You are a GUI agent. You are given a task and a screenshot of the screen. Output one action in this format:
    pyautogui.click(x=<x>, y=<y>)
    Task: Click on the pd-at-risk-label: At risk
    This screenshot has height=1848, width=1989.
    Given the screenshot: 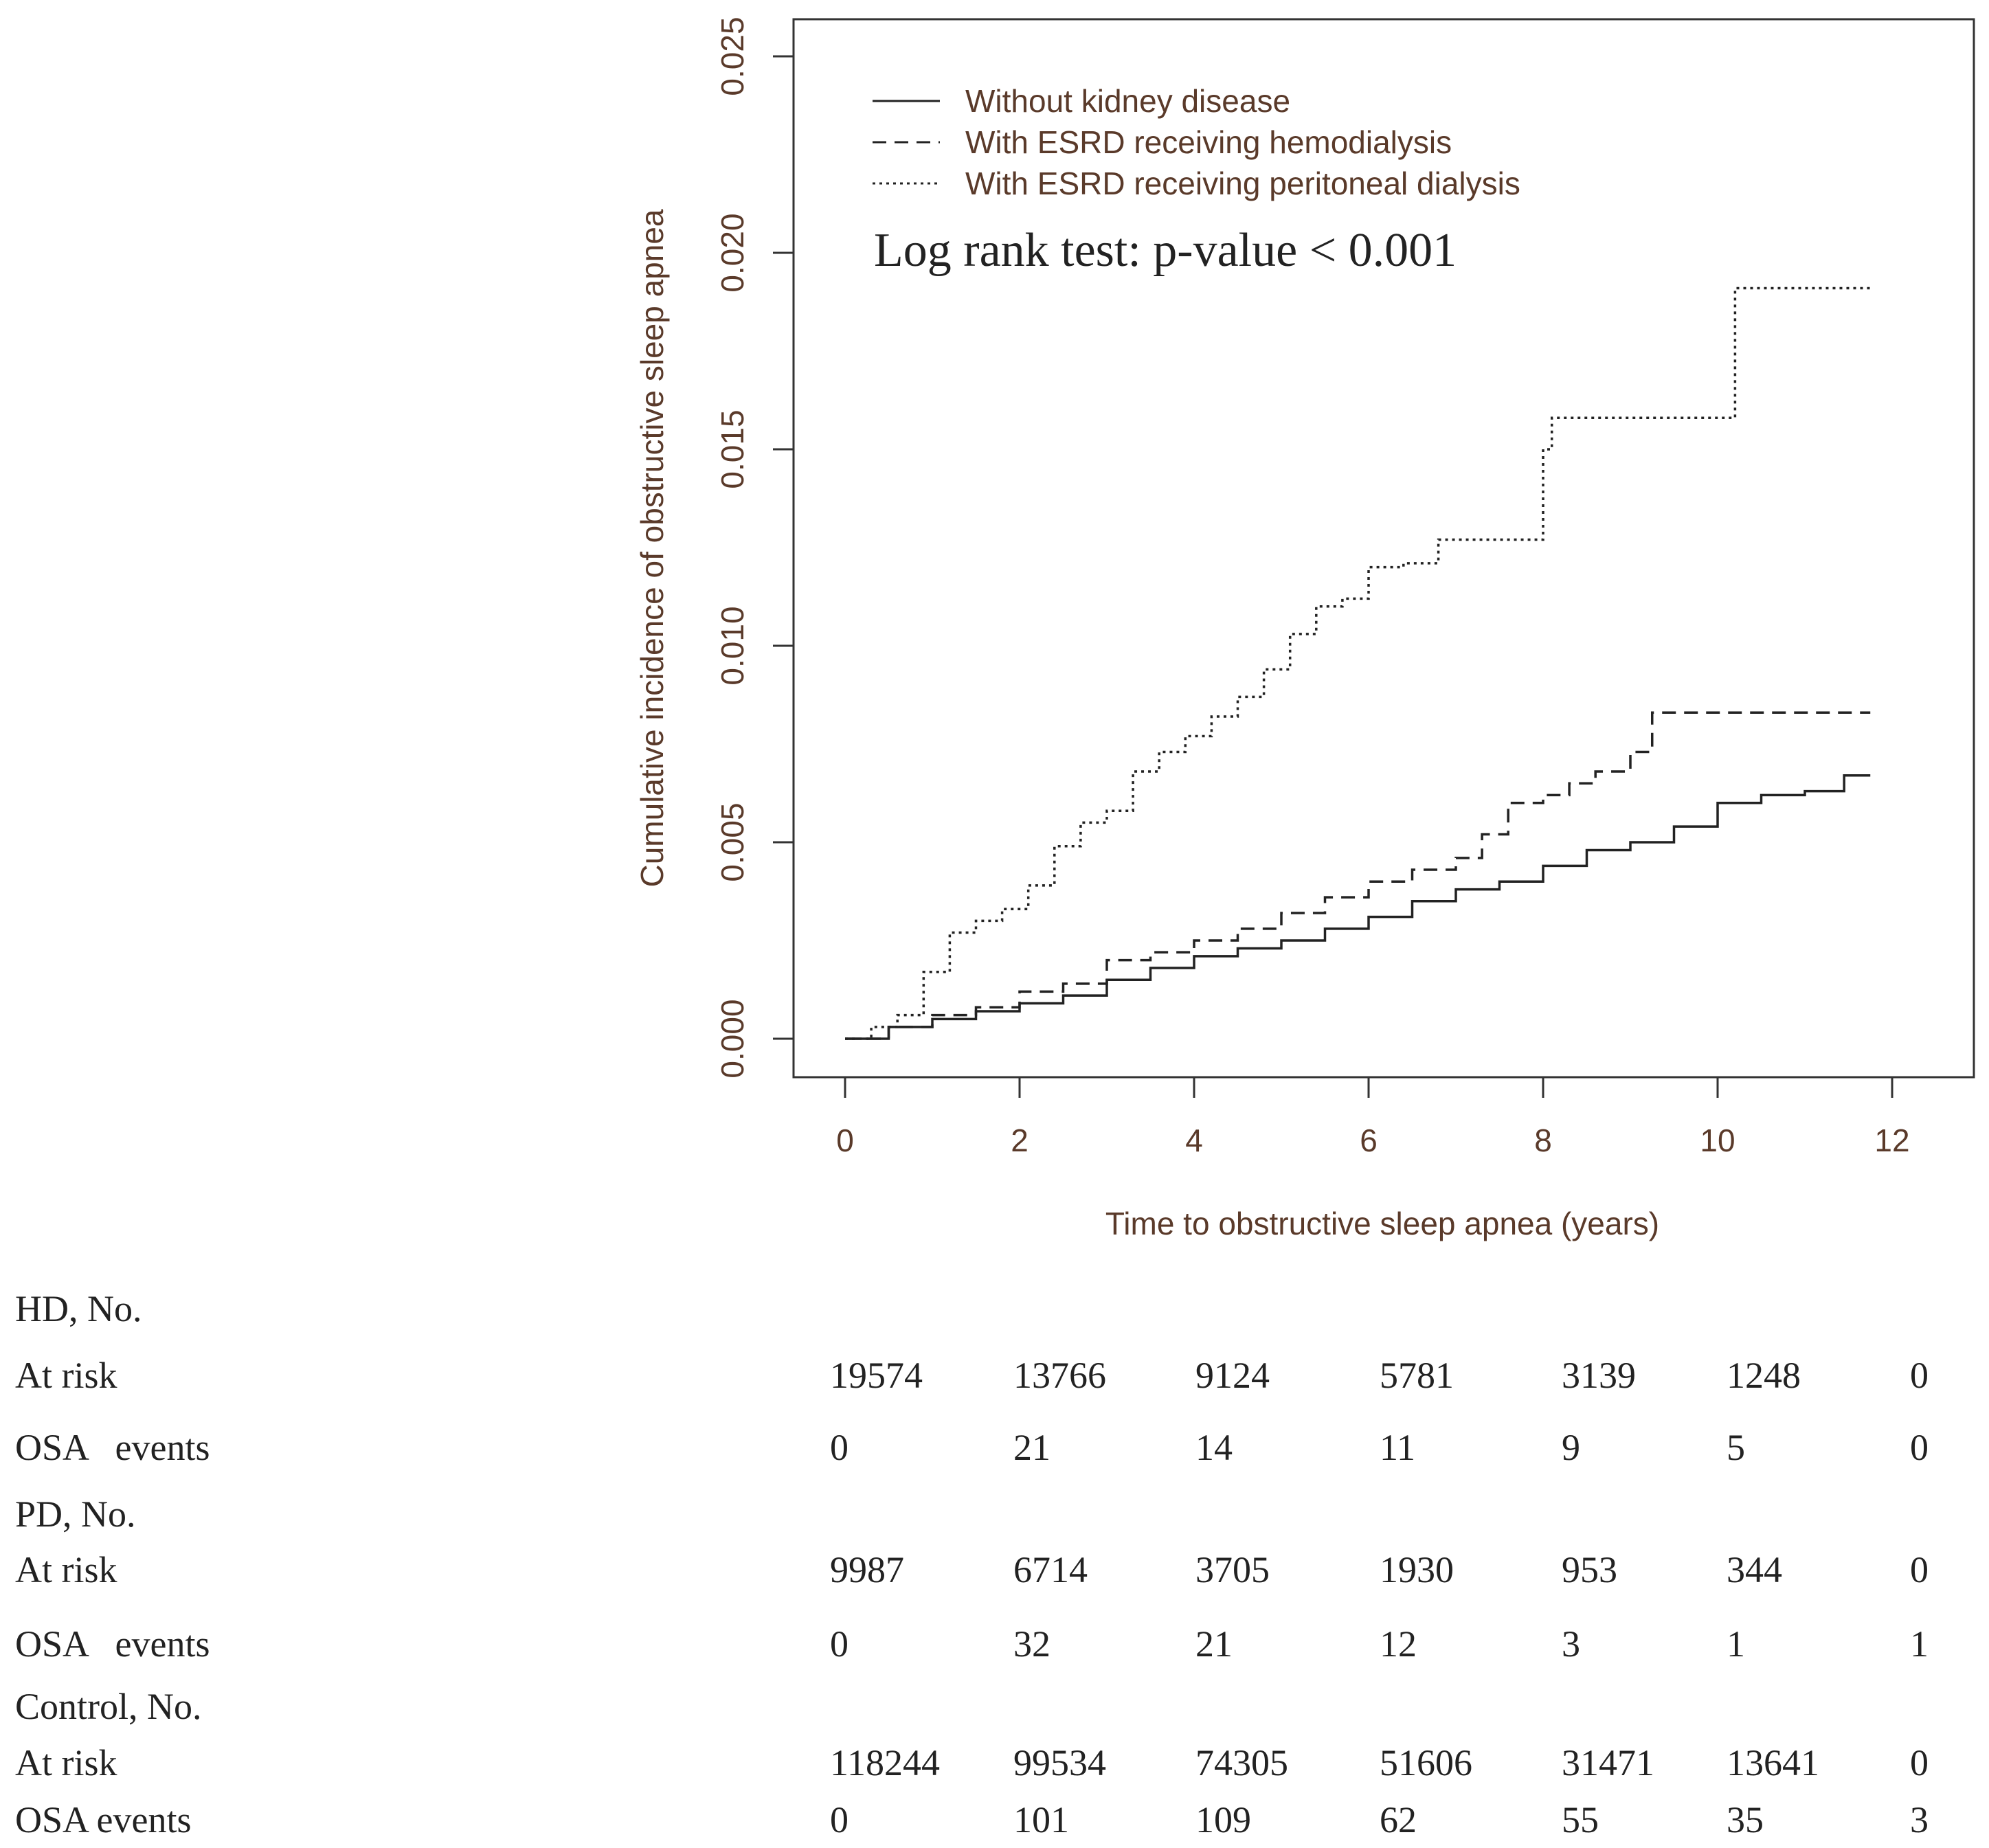 What is the action you would take?
    pyautogui.click(x=66, y=1569)
    